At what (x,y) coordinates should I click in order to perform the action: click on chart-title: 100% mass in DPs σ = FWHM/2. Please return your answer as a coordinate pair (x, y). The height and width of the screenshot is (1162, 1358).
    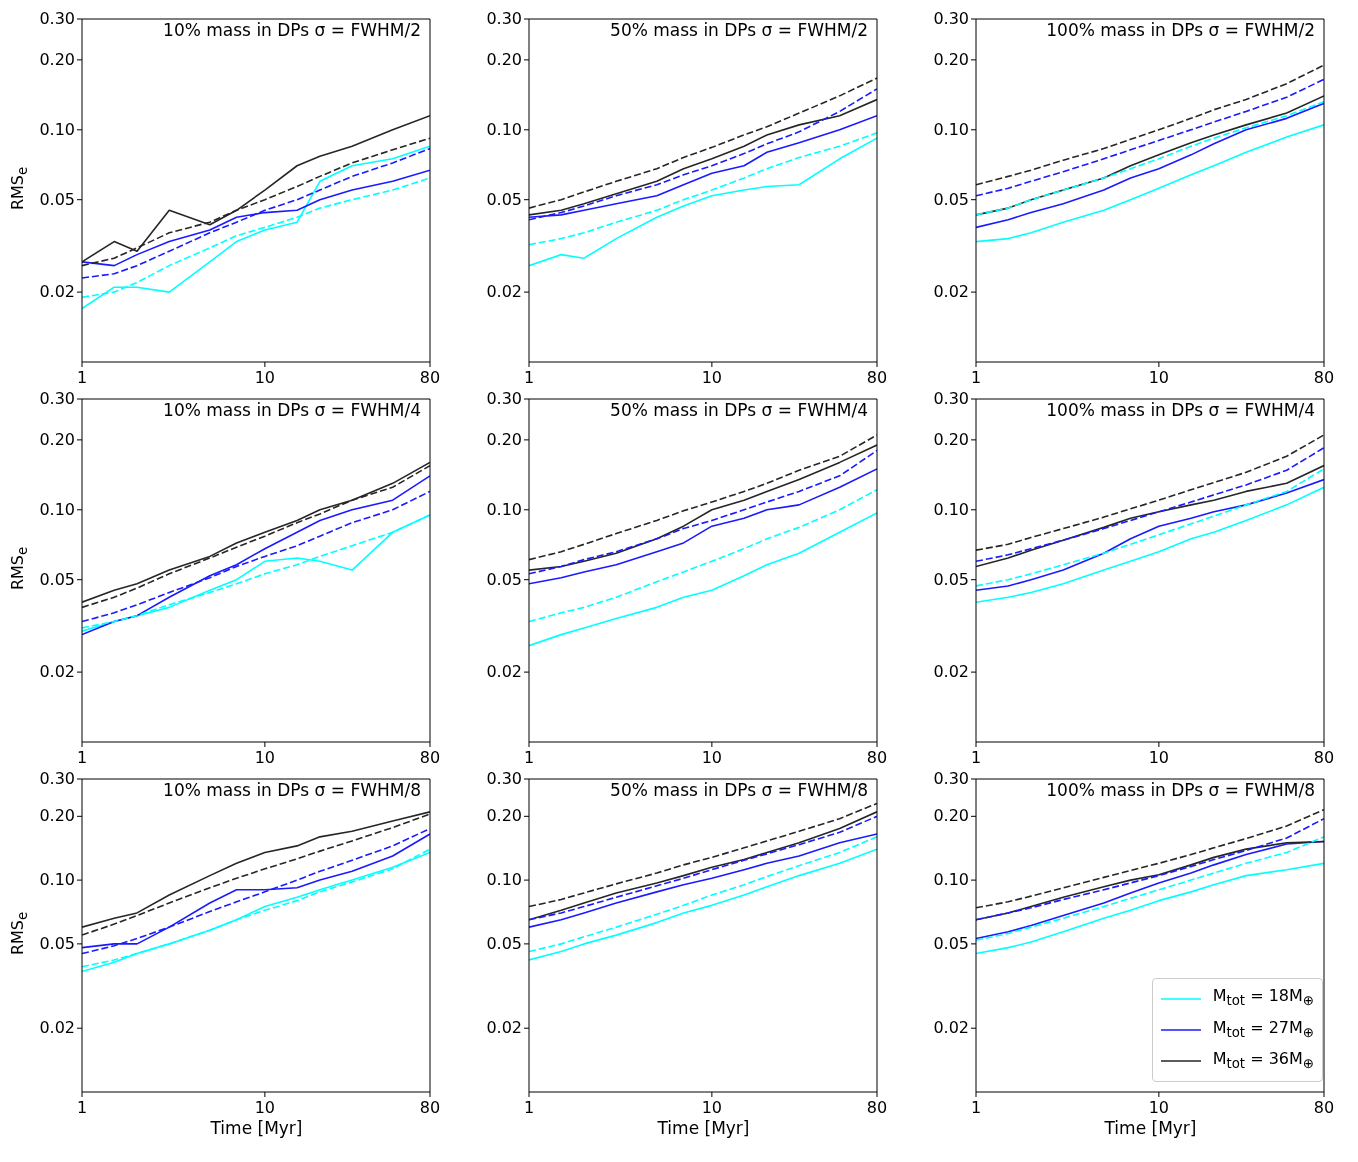
    Looking at the image, I should click on (1180, 30).